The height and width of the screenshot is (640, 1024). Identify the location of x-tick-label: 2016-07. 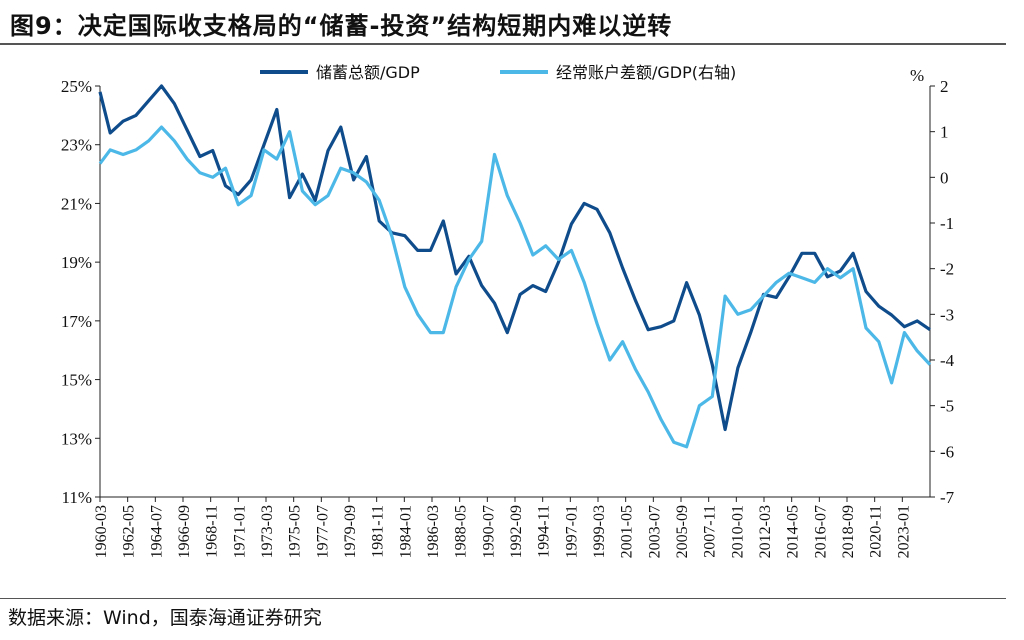
(820, 531).